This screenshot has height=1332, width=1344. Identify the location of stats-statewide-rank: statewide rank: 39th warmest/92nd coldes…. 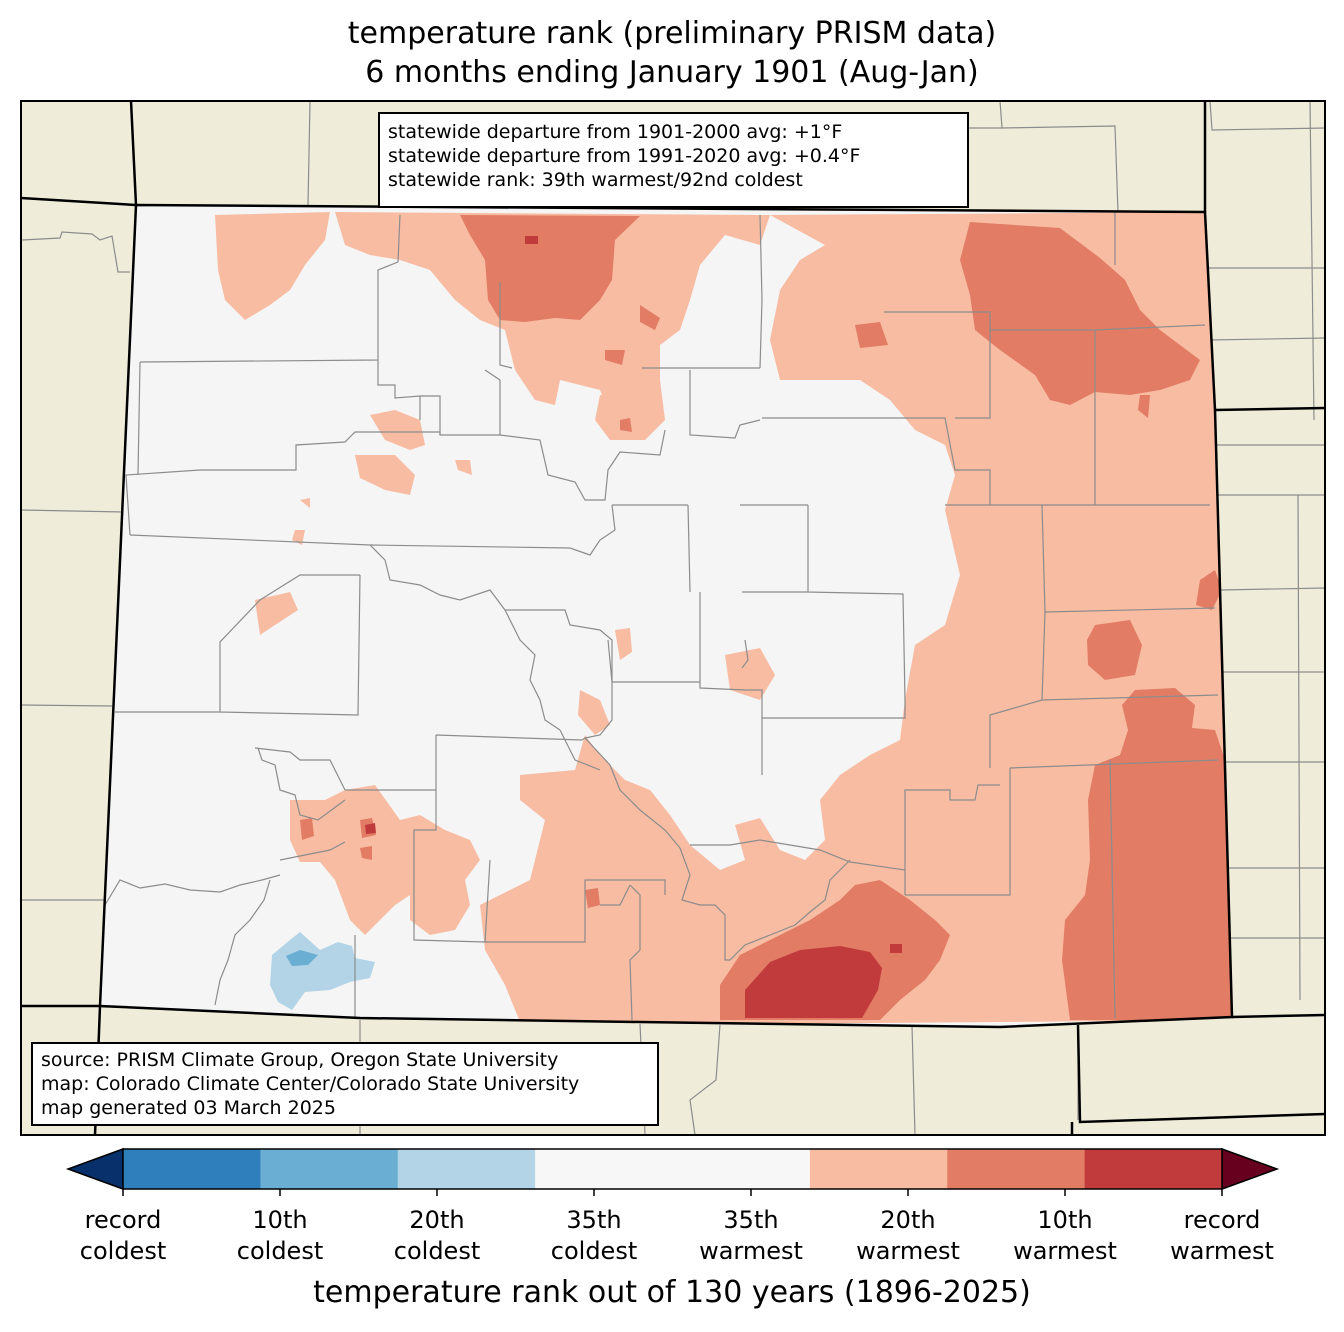
(595, 180).